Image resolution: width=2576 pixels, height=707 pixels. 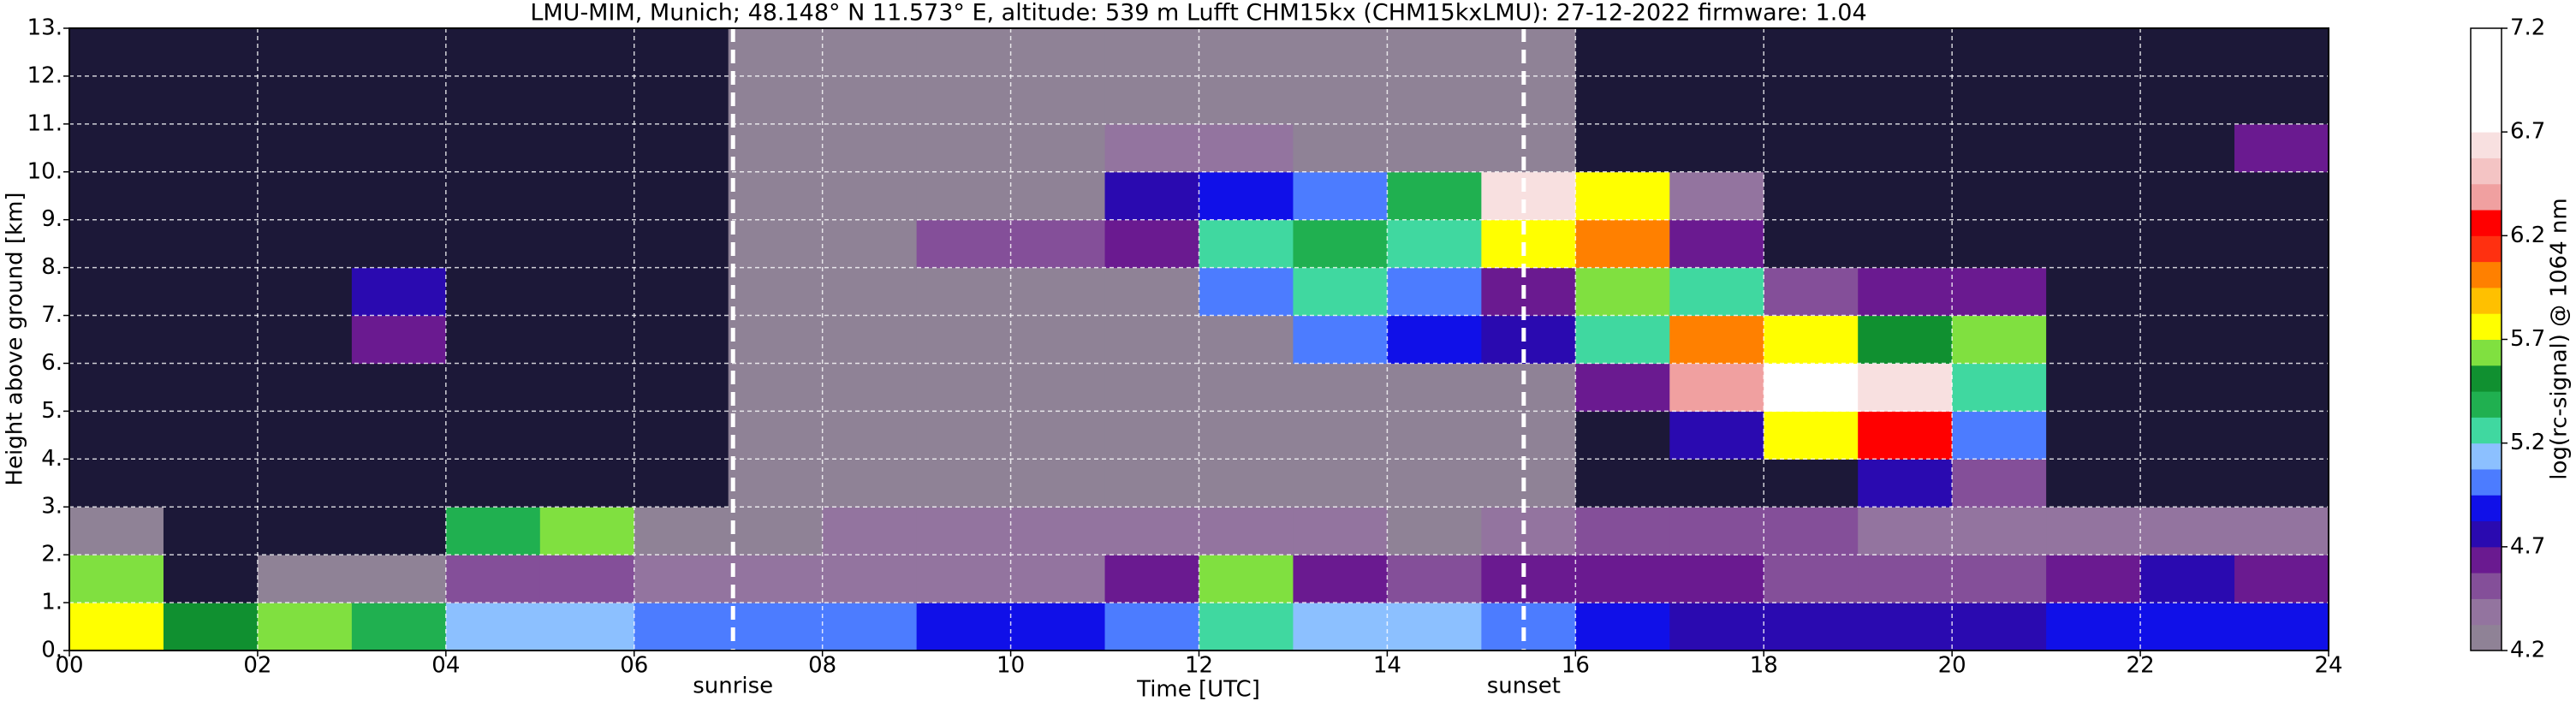 What do you see at coordinates (44, 123) in the screenshot?
I see `y-tick-label: 11.` at bounding box center [44, 123].